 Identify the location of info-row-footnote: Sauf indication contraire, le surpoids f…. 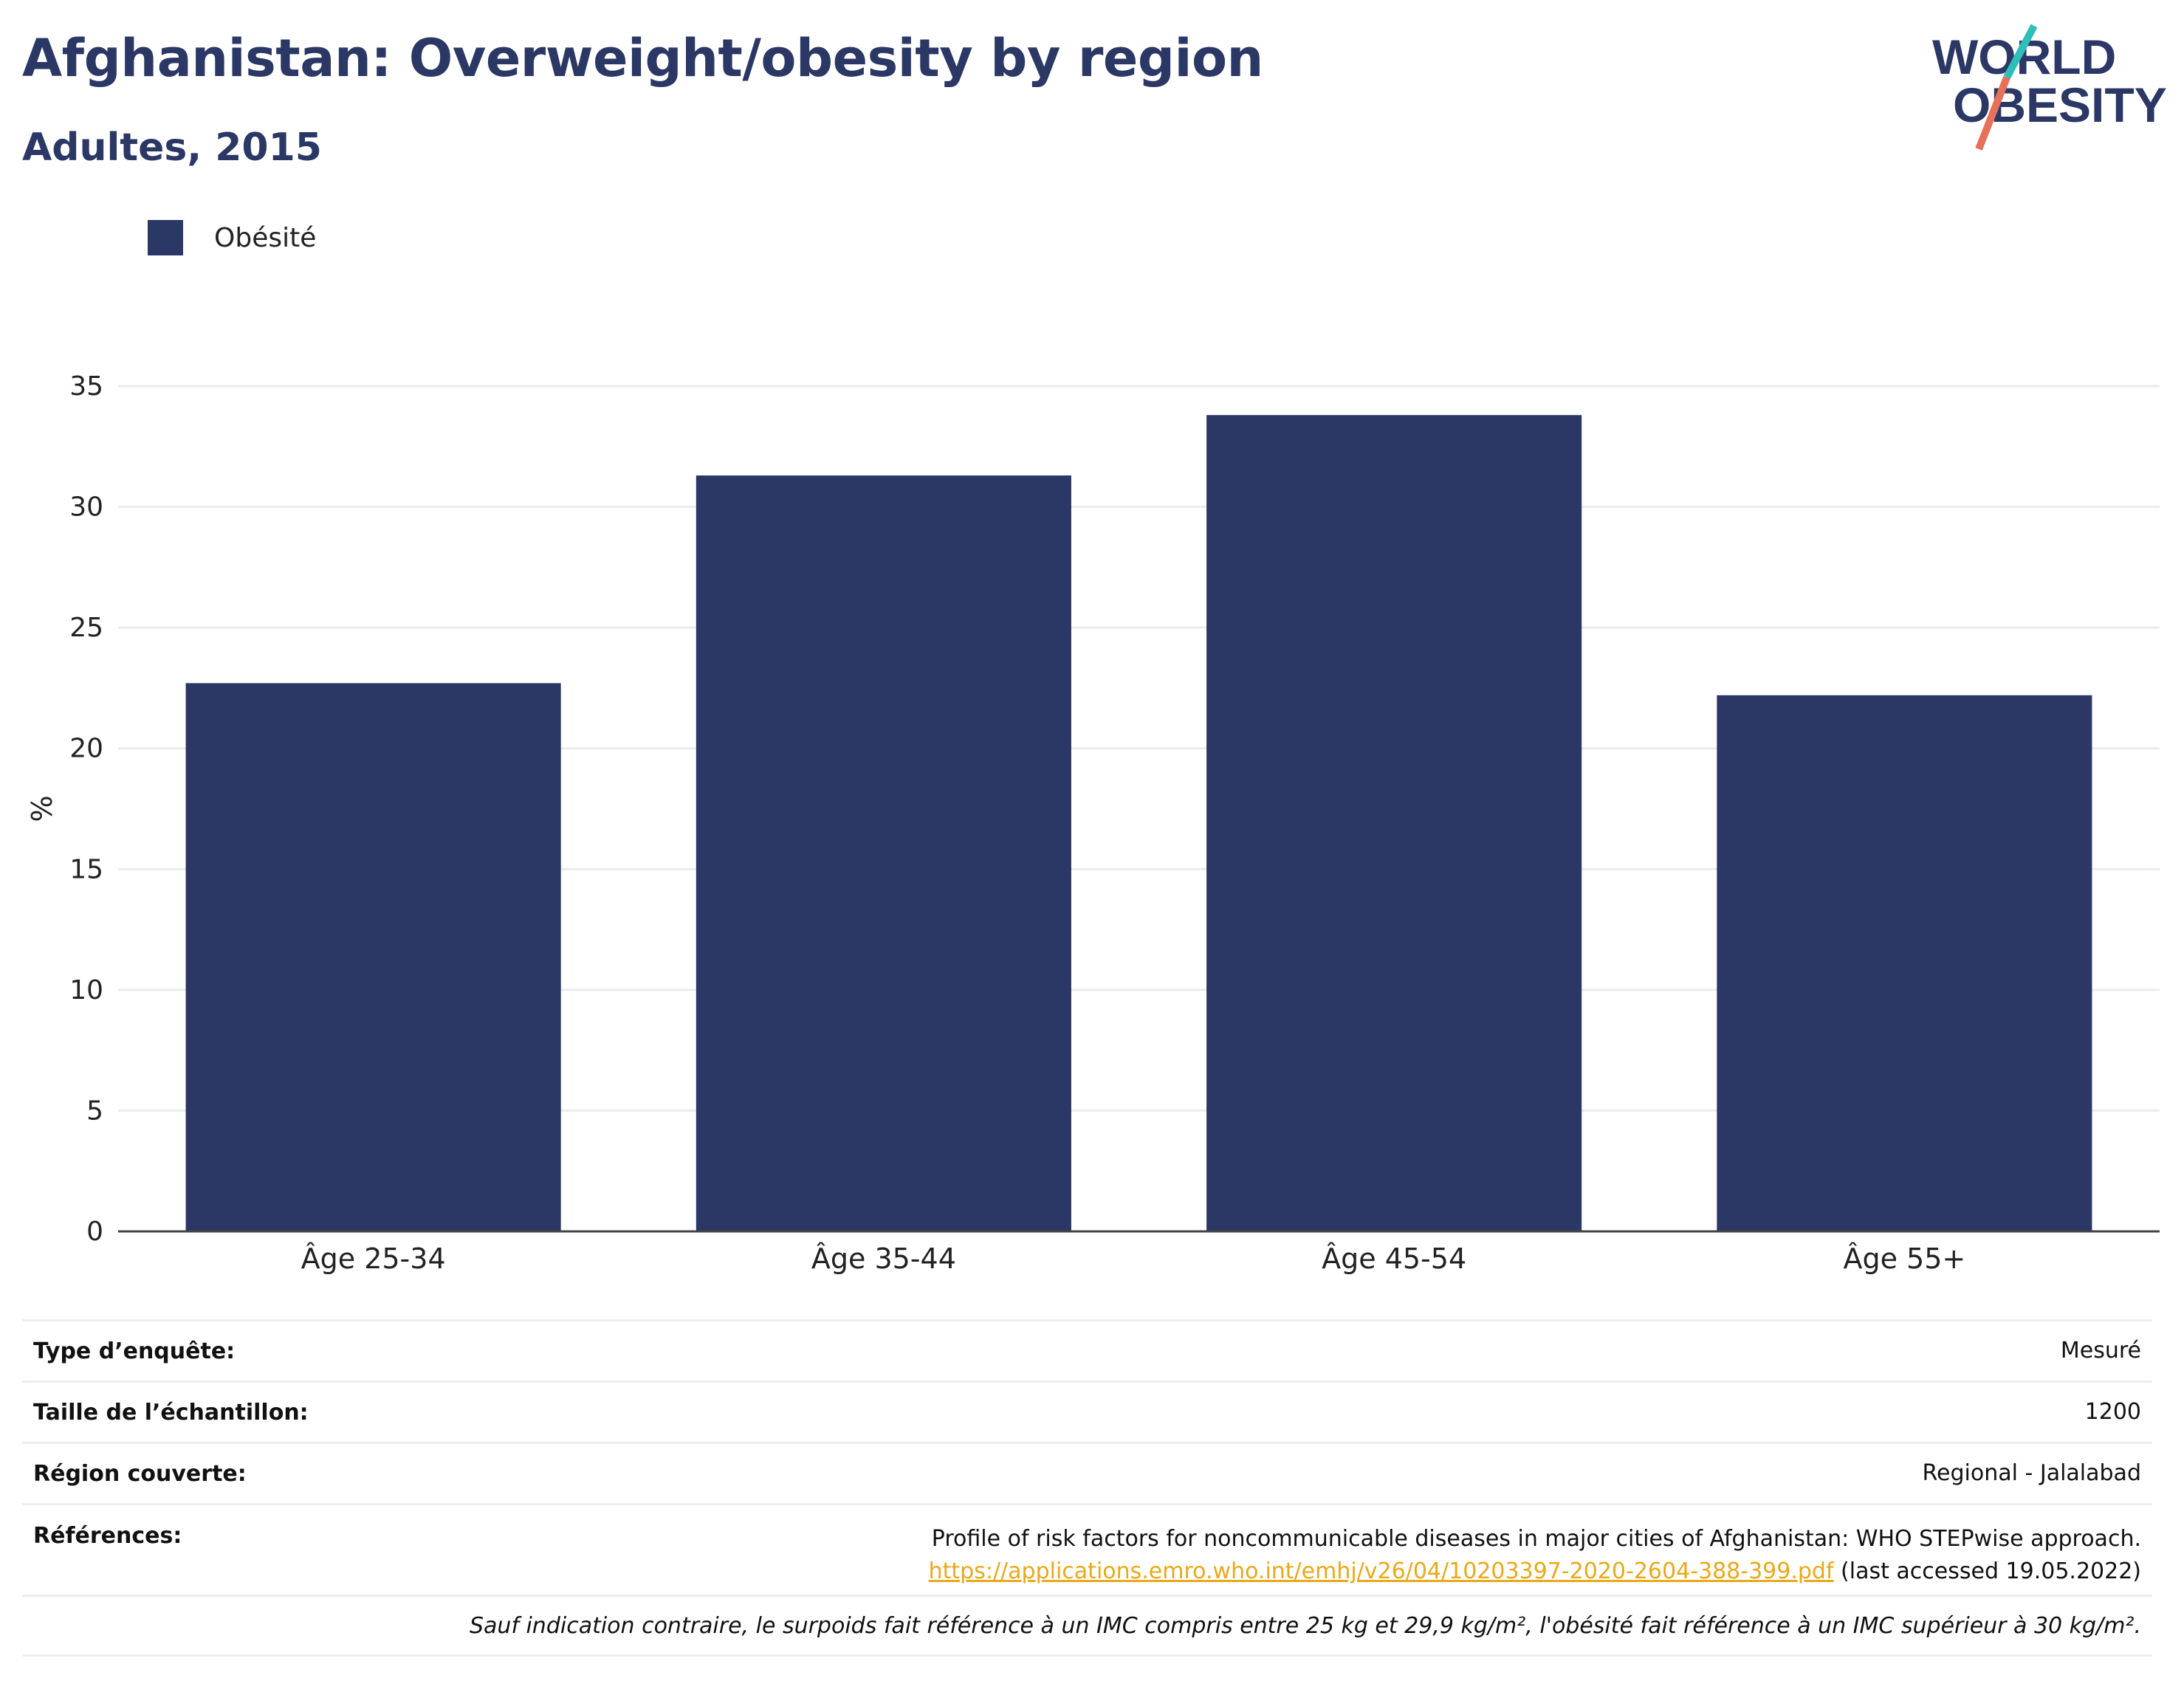
(1087, 1626).